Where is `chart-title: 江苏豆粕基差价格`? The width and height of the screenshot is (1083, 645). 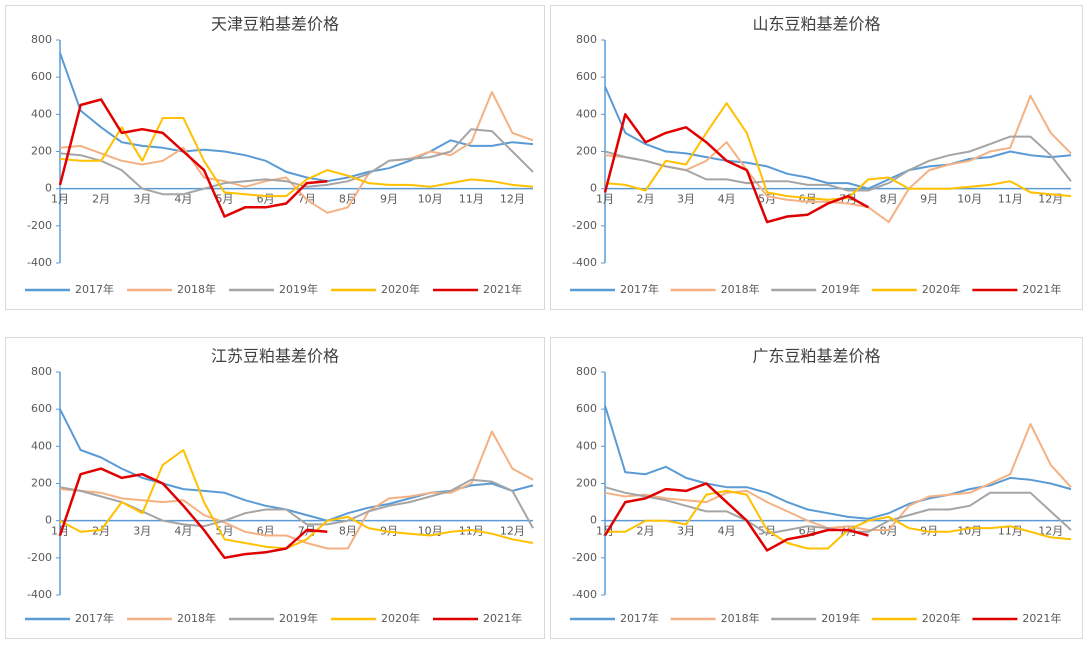 chart-title: 江苏豆粕基差价格 is located at coordinates (275, 356).